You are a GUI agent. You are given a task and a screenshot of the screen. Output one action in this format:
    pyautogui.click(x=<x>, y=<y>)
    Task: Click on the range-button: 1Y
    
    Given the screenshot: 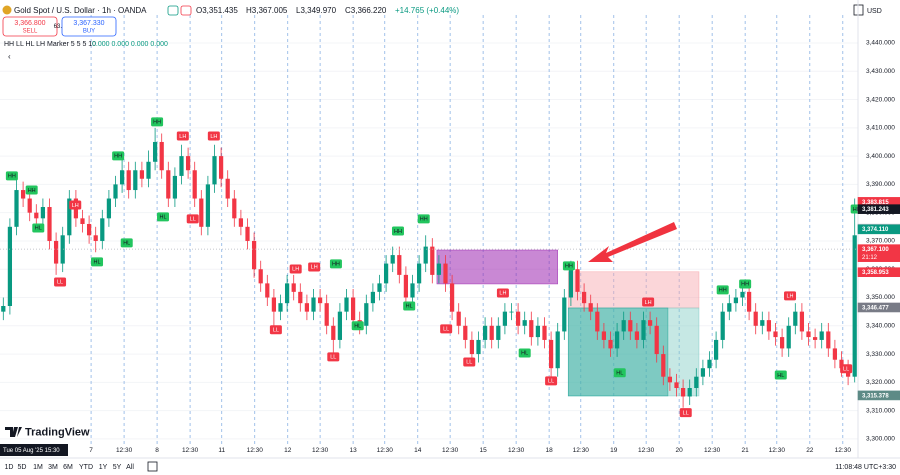 What is the action you would take?
    pyautogui.click(x=103, y=467)
    